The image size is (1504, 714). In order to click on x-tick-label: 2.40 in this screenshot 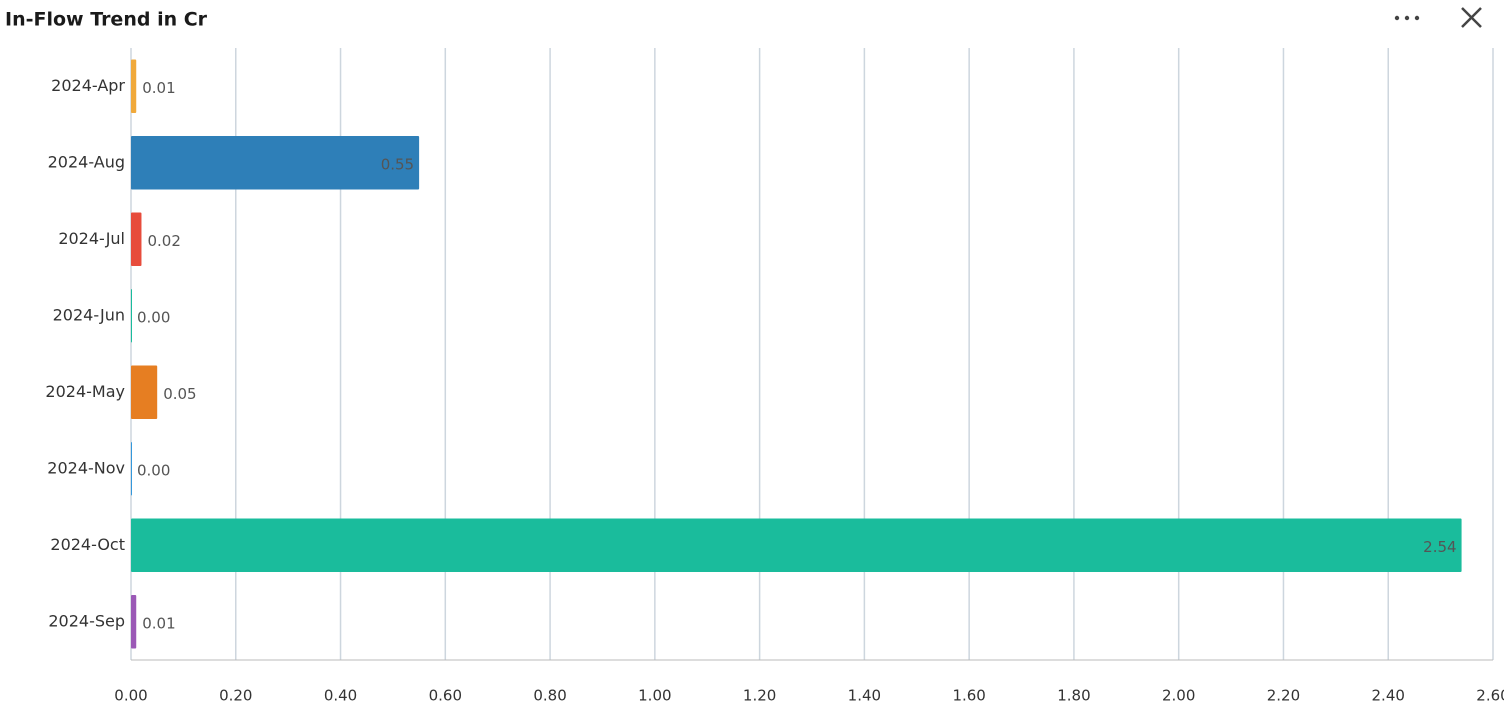, I will do `click(1388, 696)`.